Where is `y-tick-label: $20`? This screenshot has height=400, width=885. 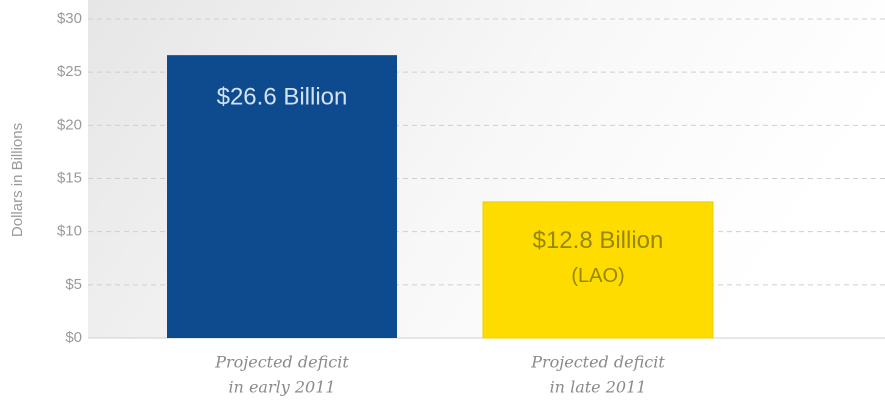
y-tick-label: $20 is located at coordinates (69, 124).